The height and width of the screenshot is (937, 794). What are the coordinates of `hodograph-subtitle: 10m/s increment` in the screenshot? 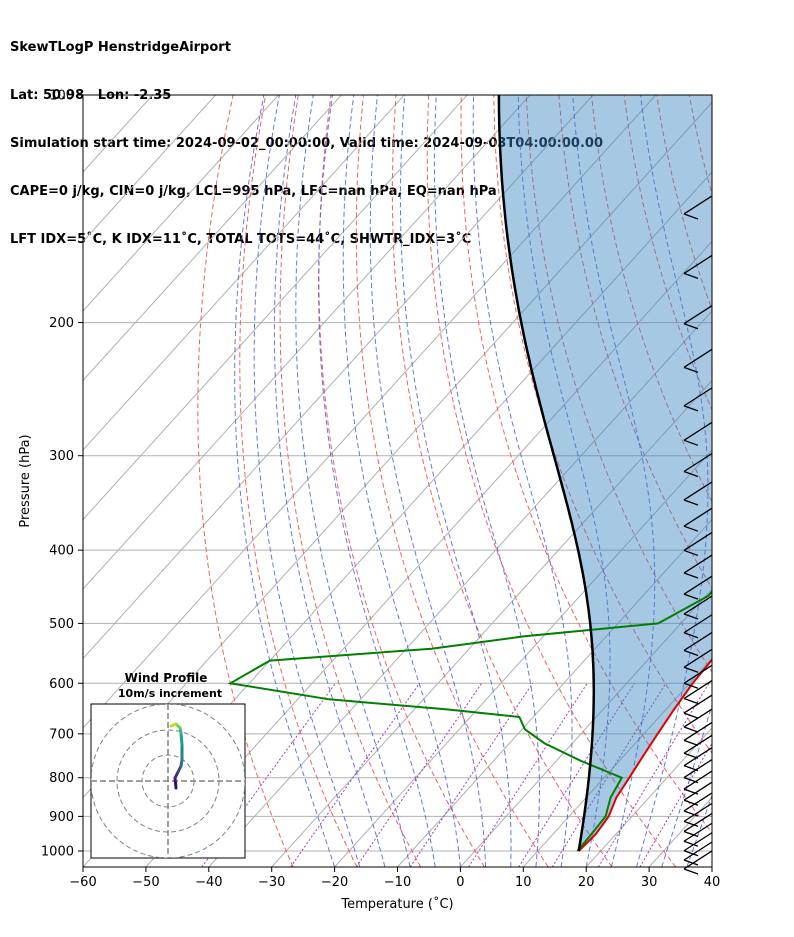 It's located at (170, 693).